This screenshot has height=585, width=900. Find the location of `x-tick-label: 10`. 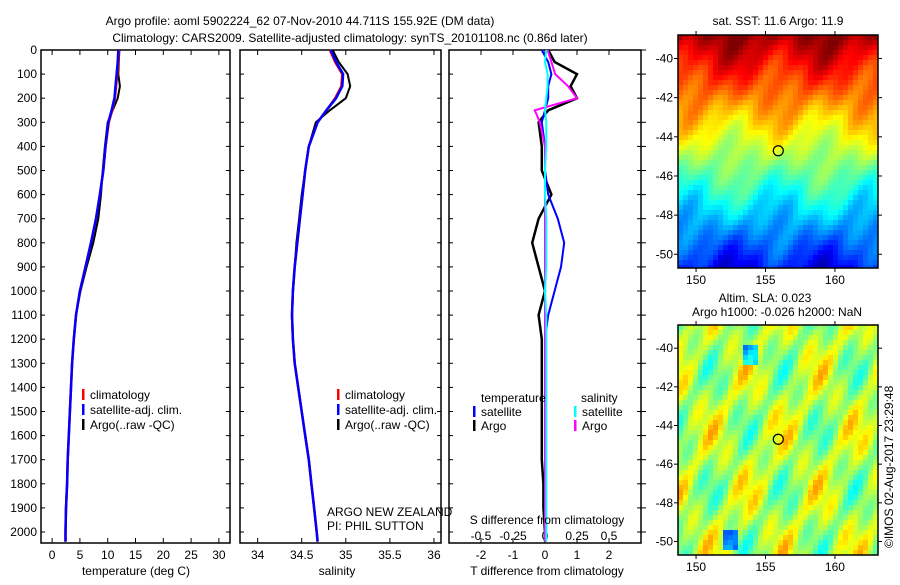

x-tick-label: 10 is located at coordinates (108, 555).